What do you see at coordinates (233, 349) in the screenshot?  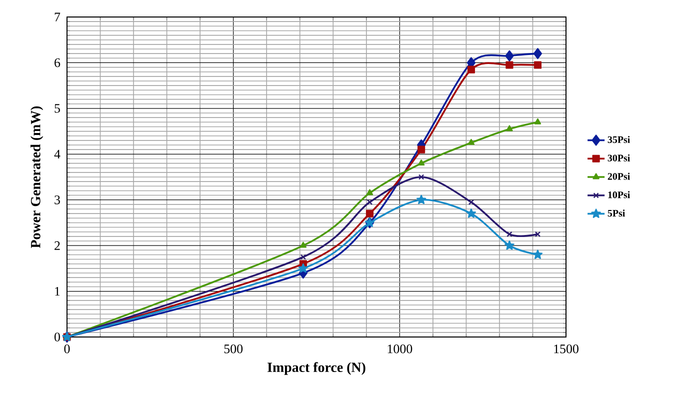 I see `x-tick-label: 500` at bounding box center [233, 349].